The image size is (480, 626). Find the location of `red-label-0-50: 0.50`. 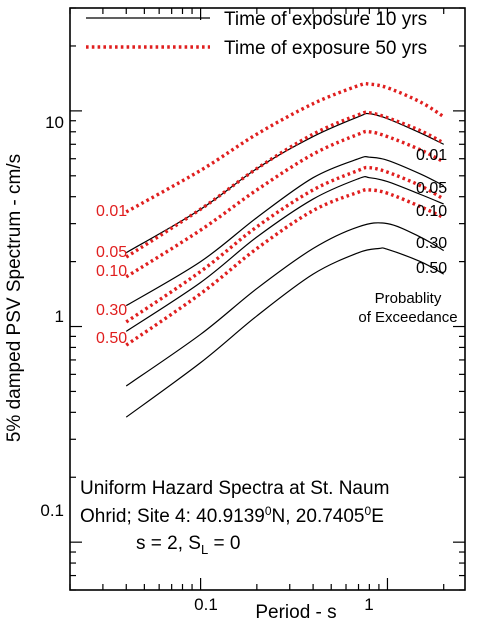

red-label-0-50: 0.50 is located at coordinates (111, 338).